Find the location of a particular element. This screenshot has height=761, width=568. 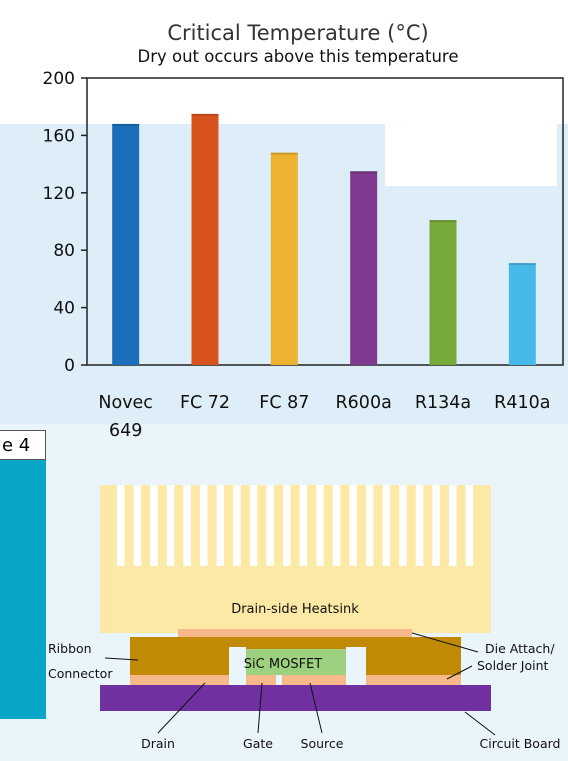

y-tick-label: 160 is located at coordinates (59, 136).